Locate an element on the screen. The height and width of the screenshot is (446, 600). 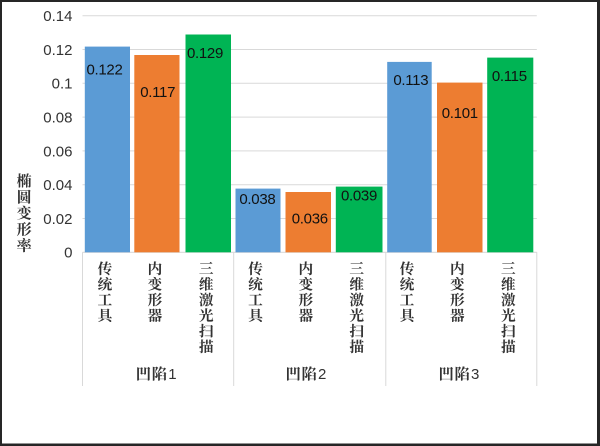
svg-text: 0.039 is located at coordinates (359, 196).